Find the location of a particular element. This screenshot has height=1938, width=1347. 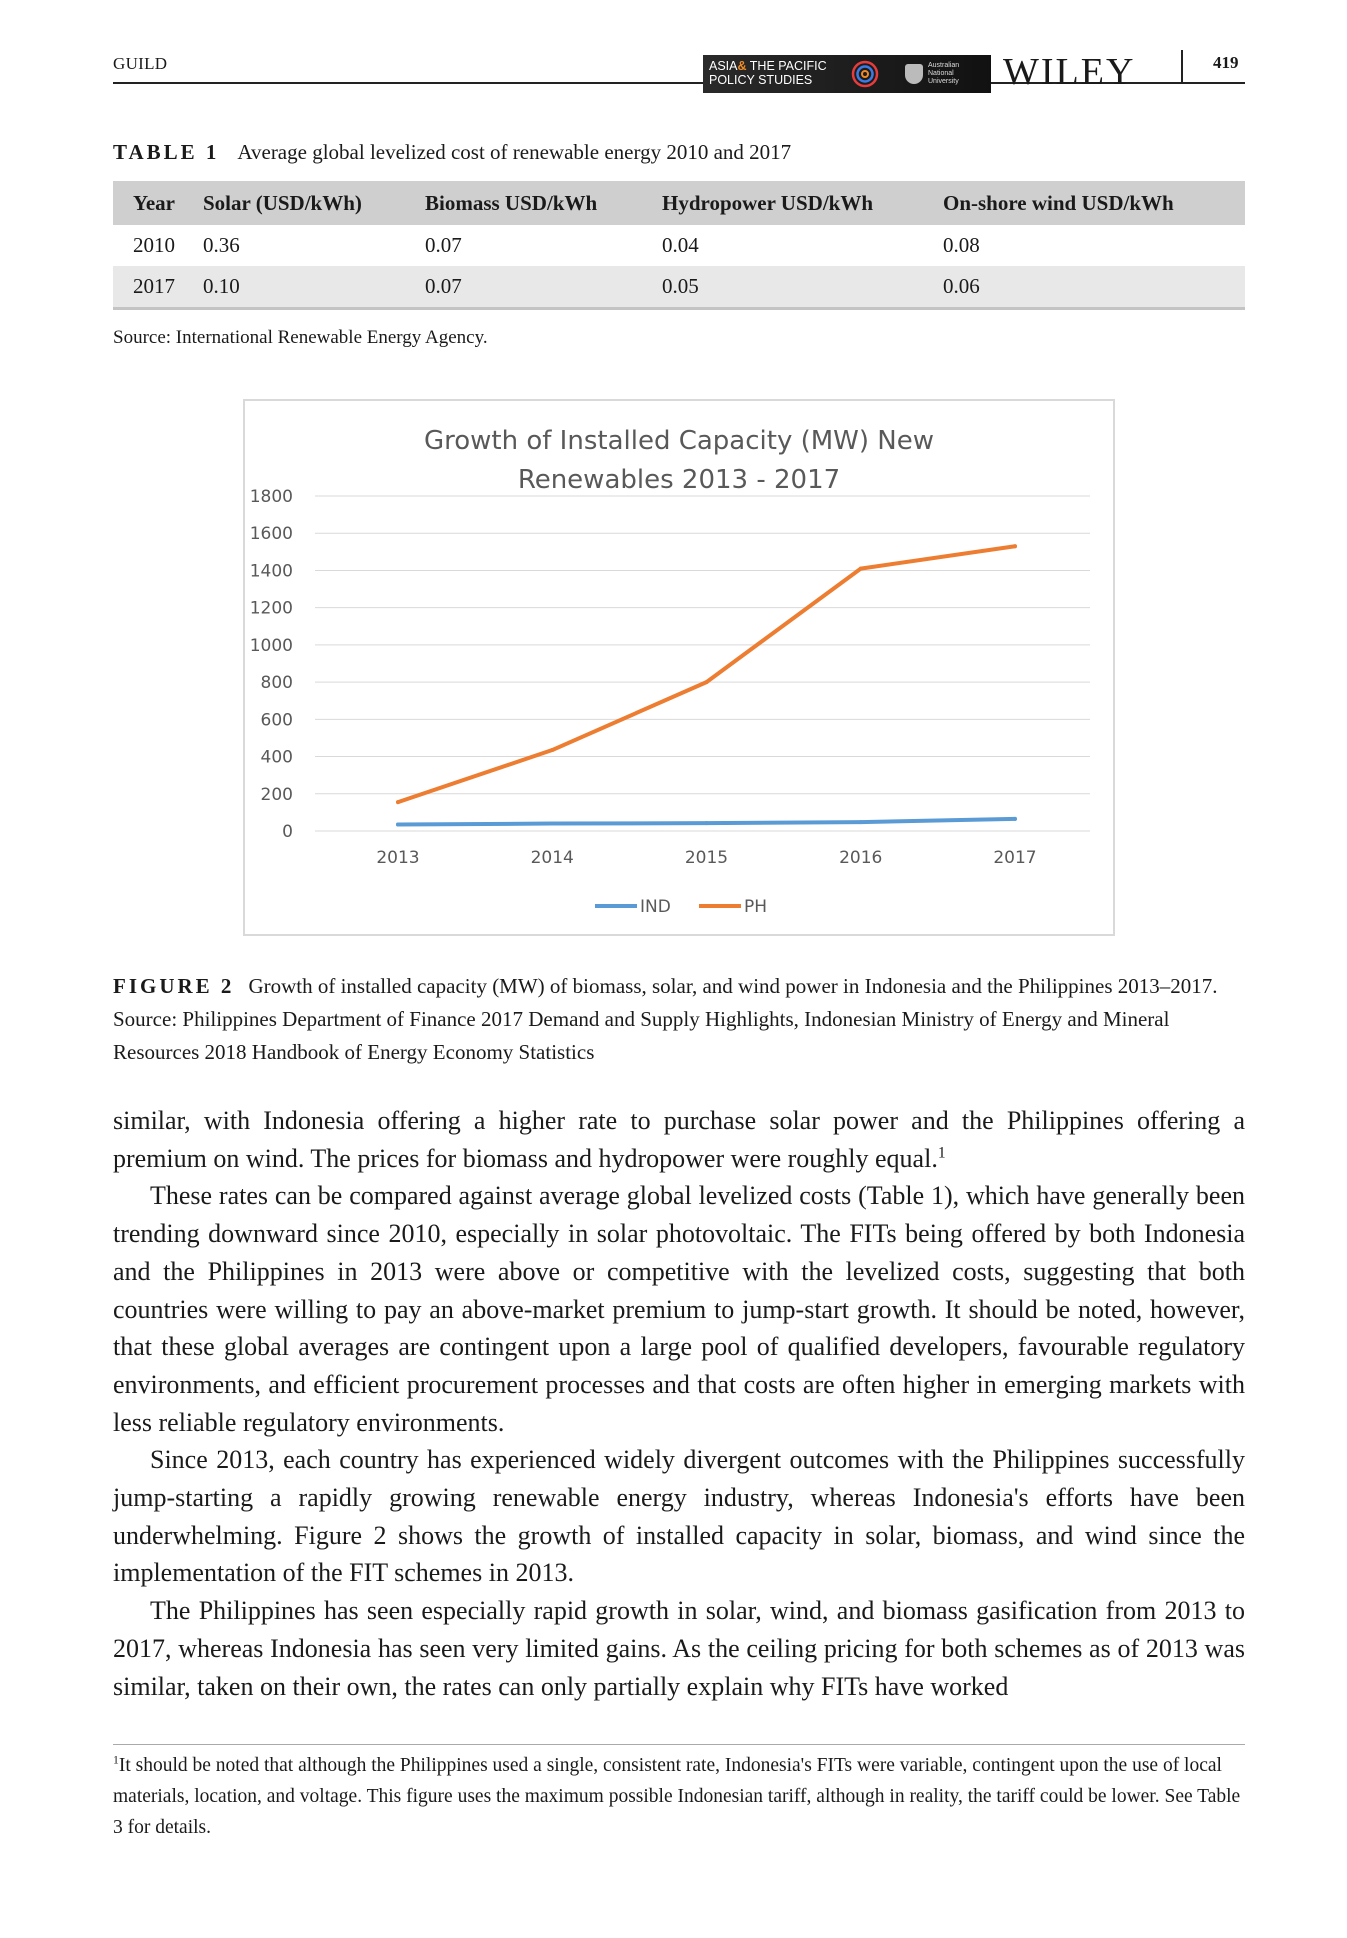

table-cell: 0.06 is located at coordinates (1094, 288).